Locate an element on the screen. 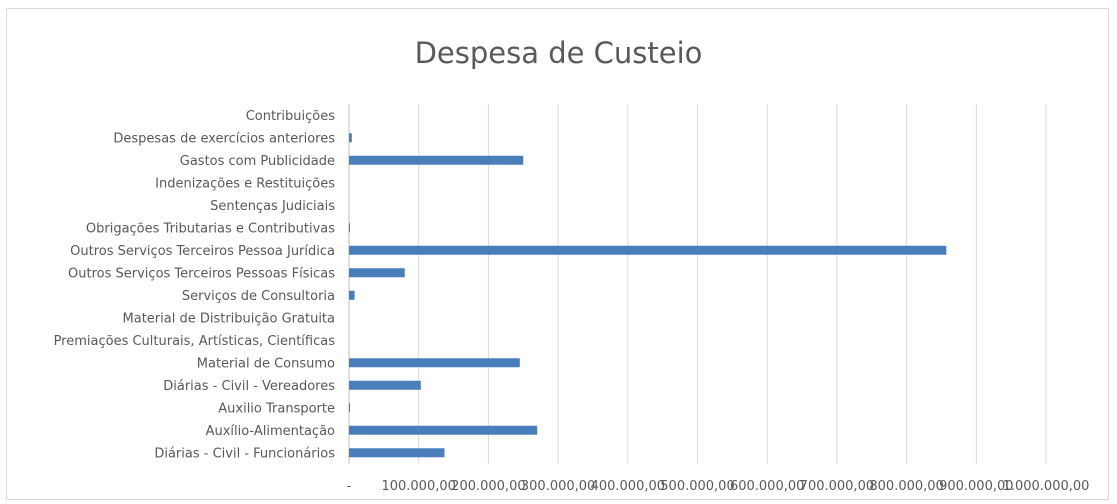 This screenshot has height=504, width=1117. category-label: Diárias - Civil - Funcionários is located at coordinates (244, 453).